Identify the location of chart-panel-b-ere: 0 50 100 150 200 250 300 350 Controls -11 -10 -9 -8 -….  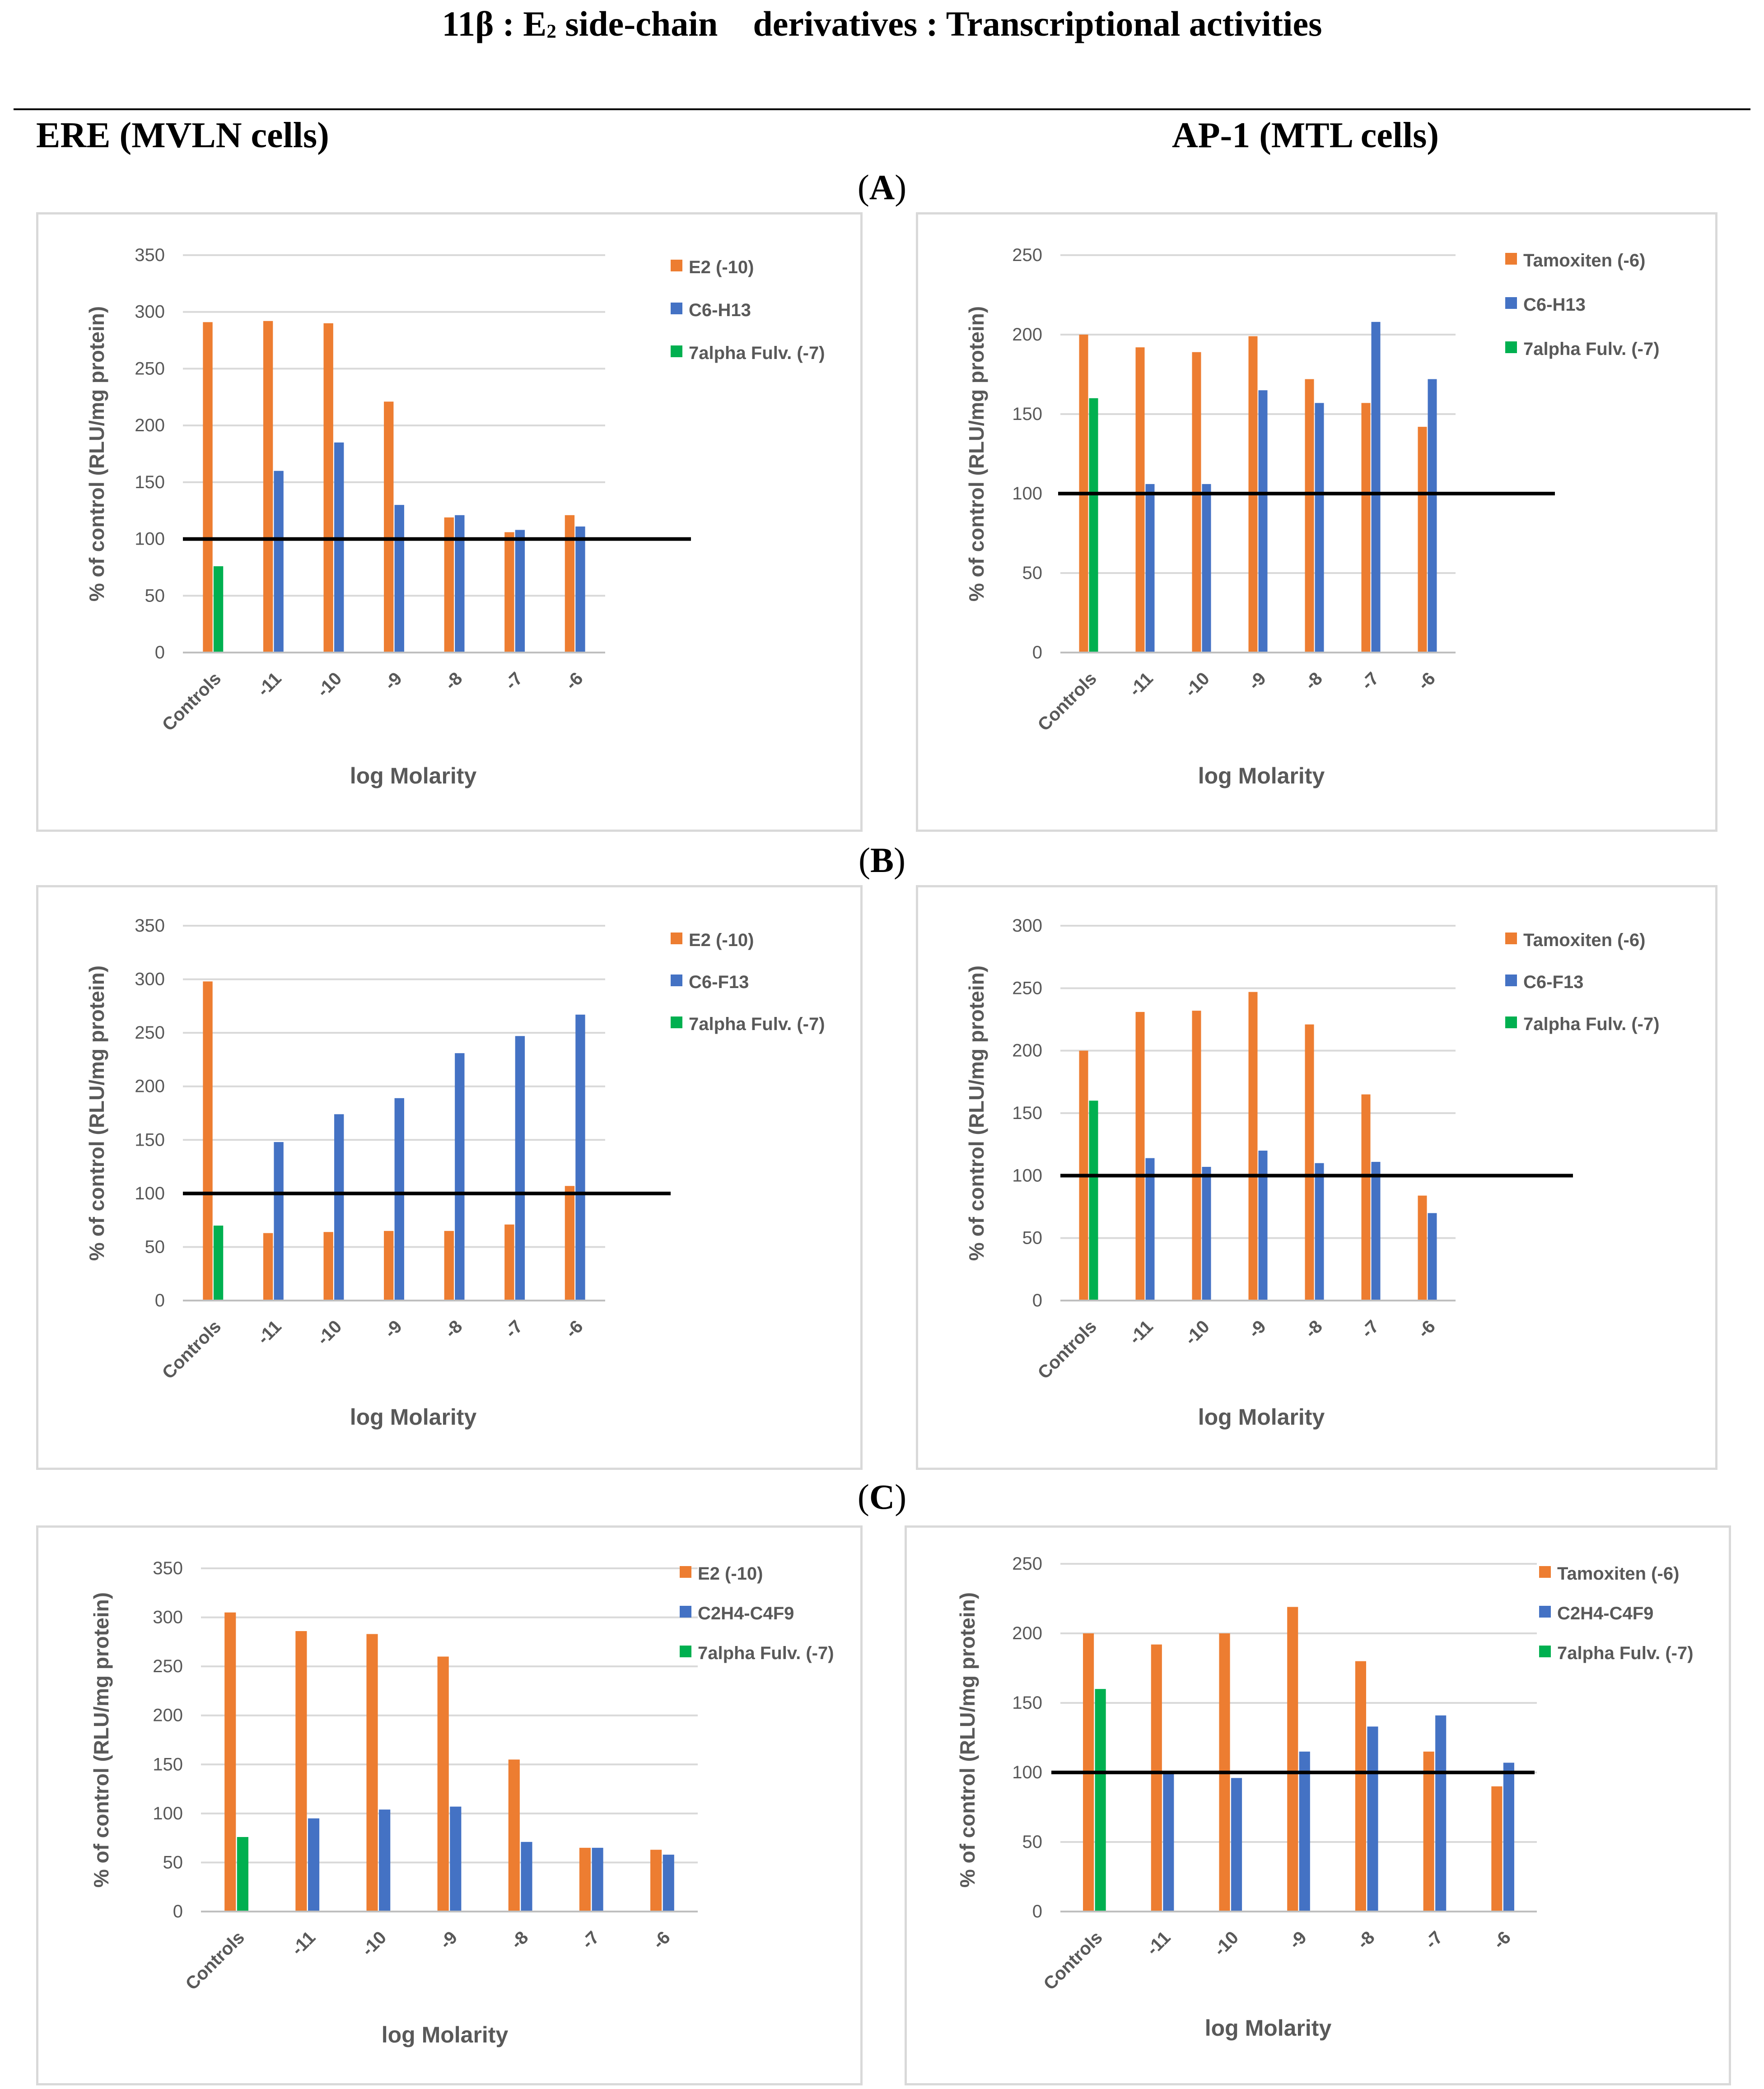
(450, 1178).